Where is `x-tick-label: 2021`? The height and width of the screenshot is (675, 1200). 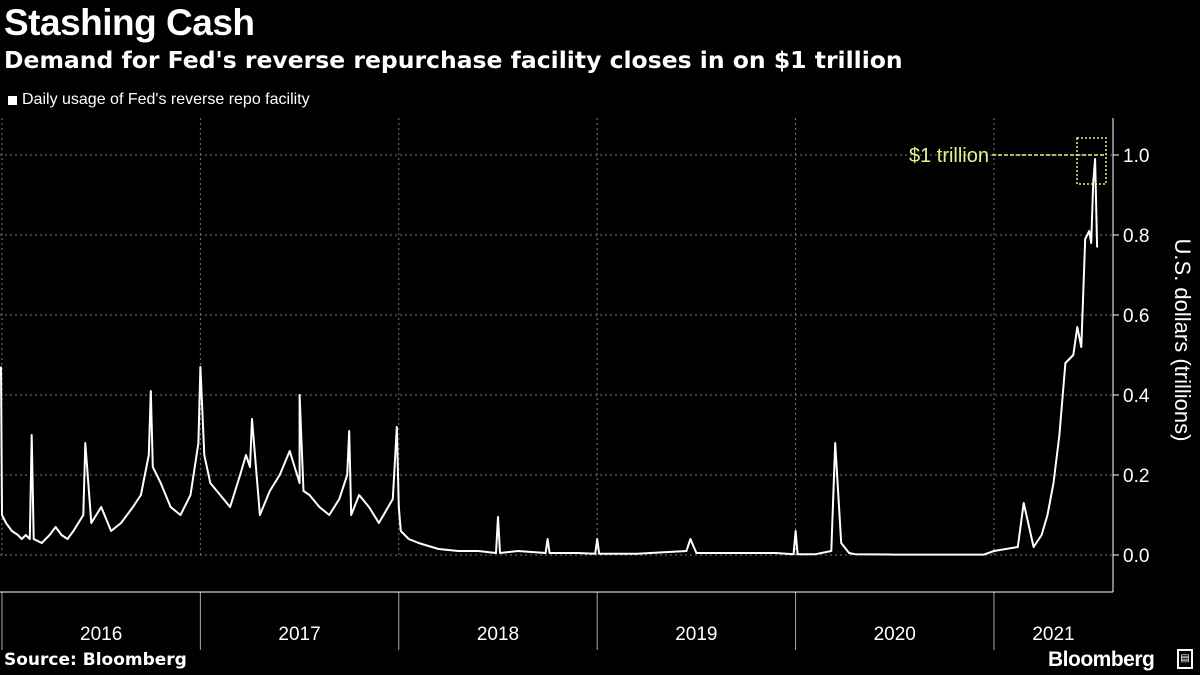 x-tick-label: 2021 is located at coordinates (1053, 634).